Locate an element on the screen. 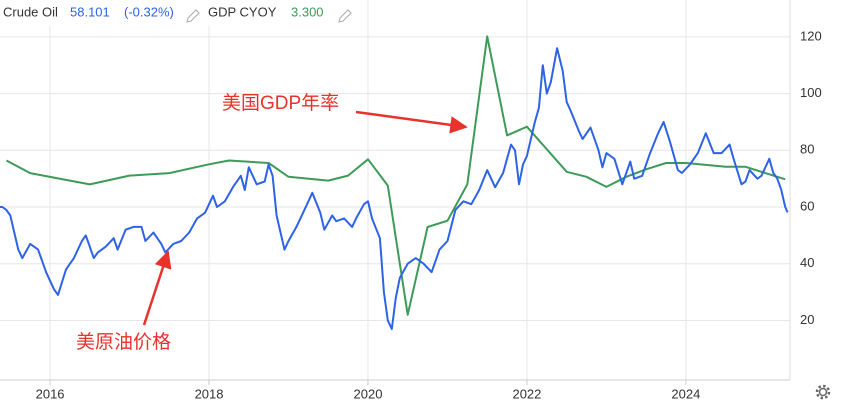 Image resolution: width=843 pixels, height=410 pixels. x-tick-label: 2024 is located at coordinates (685, 393).